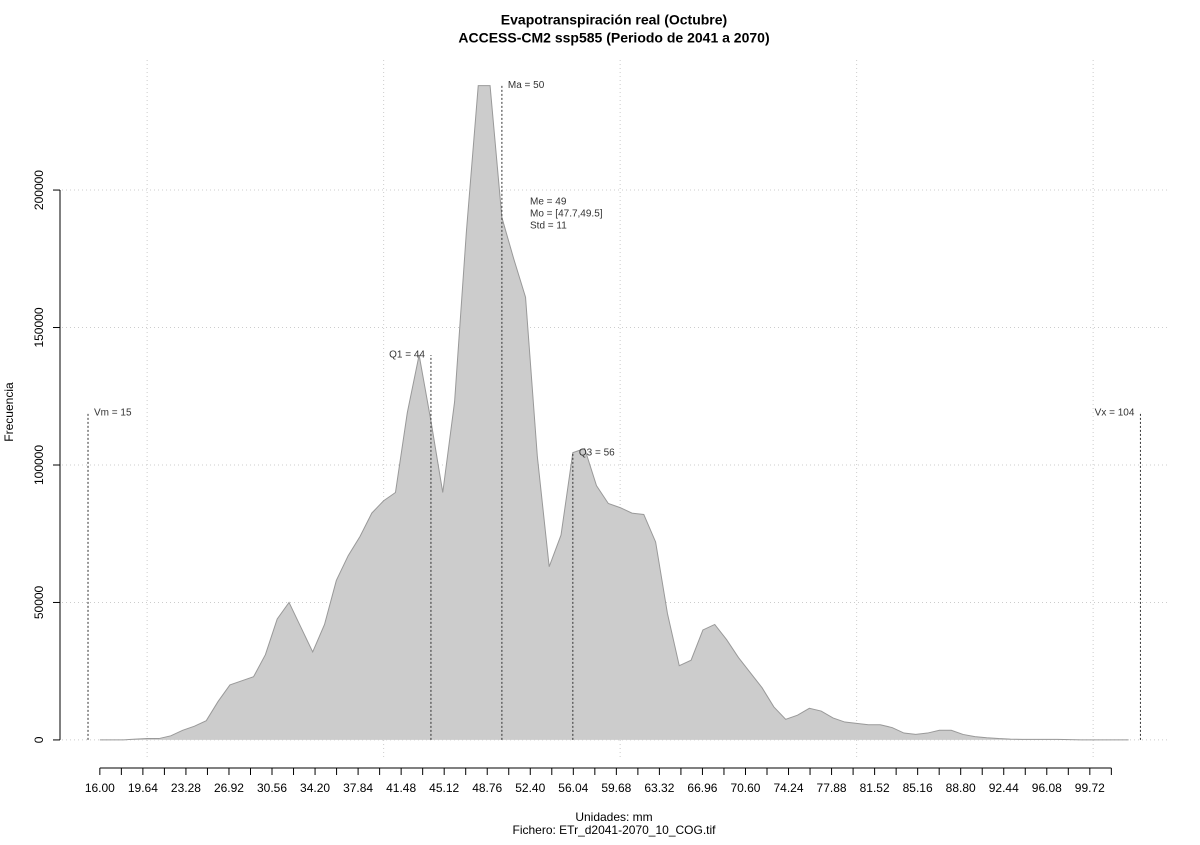 The image size is (1200, 845). Describe the element at coordinates (615, 830) in the screenshot. I see `caption: Fichero: ETr_d2041-2070_10_COG.tif` at that location.